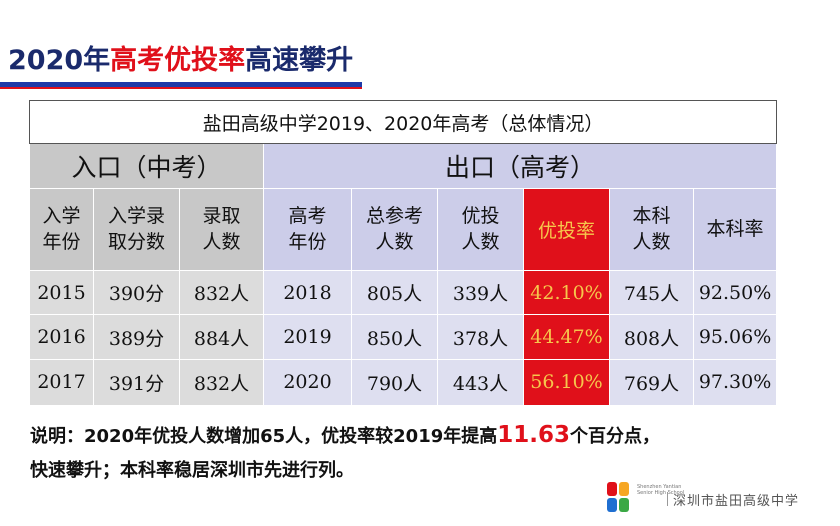 This screenshot has width=840, height=526. Describe the element at coordinates (181, 84) in the screenshot. I see `title-underline` at that location.